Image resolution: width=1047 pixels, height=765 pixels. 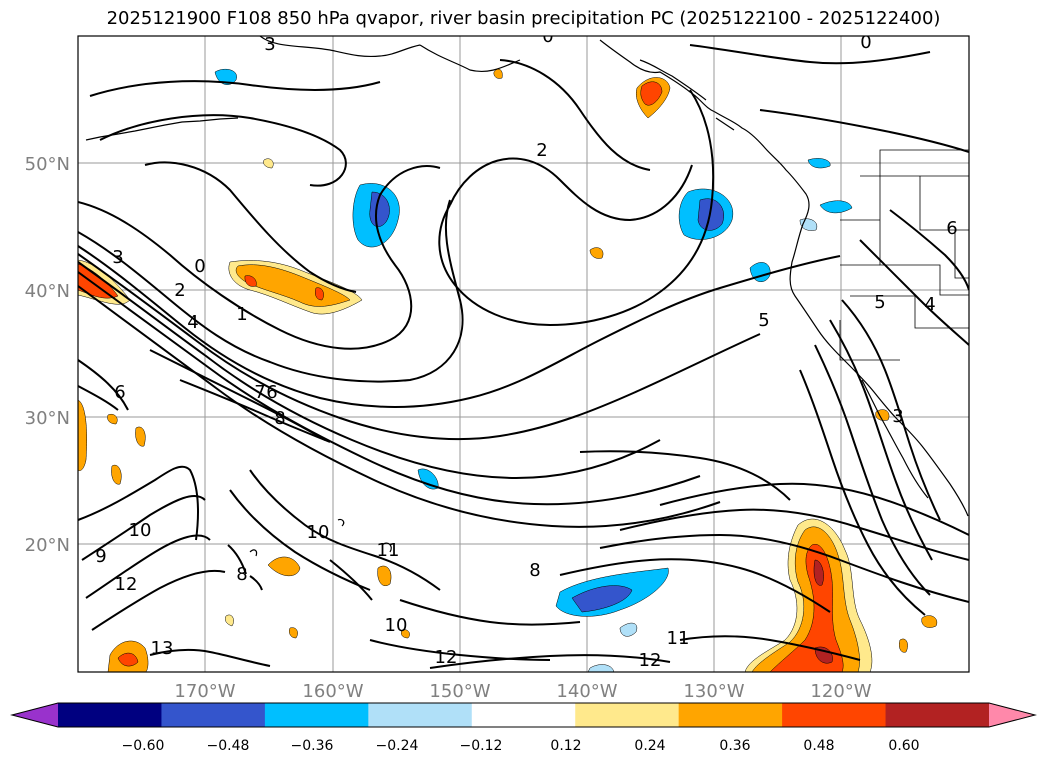 I want to click on colorbar-tick: −0.36, so click(x=312, y=746).